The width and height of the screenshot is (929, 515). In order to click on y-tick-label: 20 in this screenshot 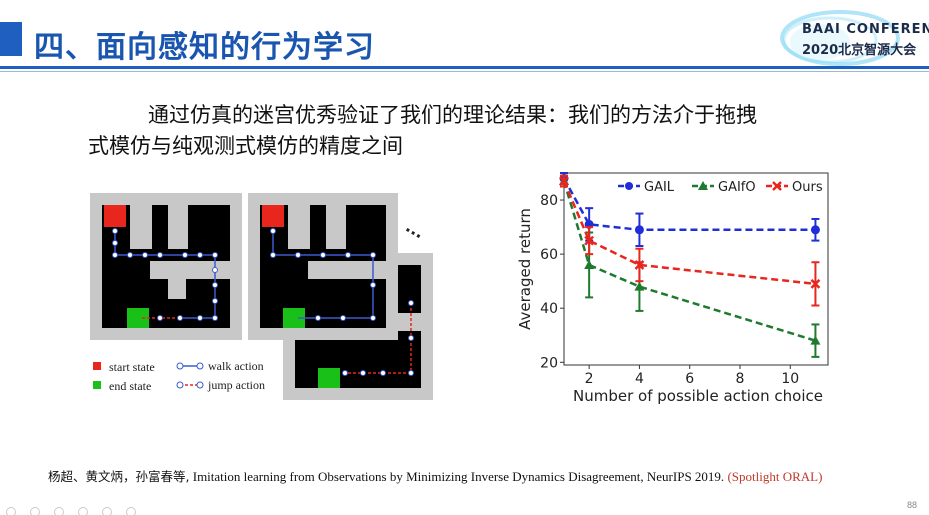, I will do `click(549, 363)`.